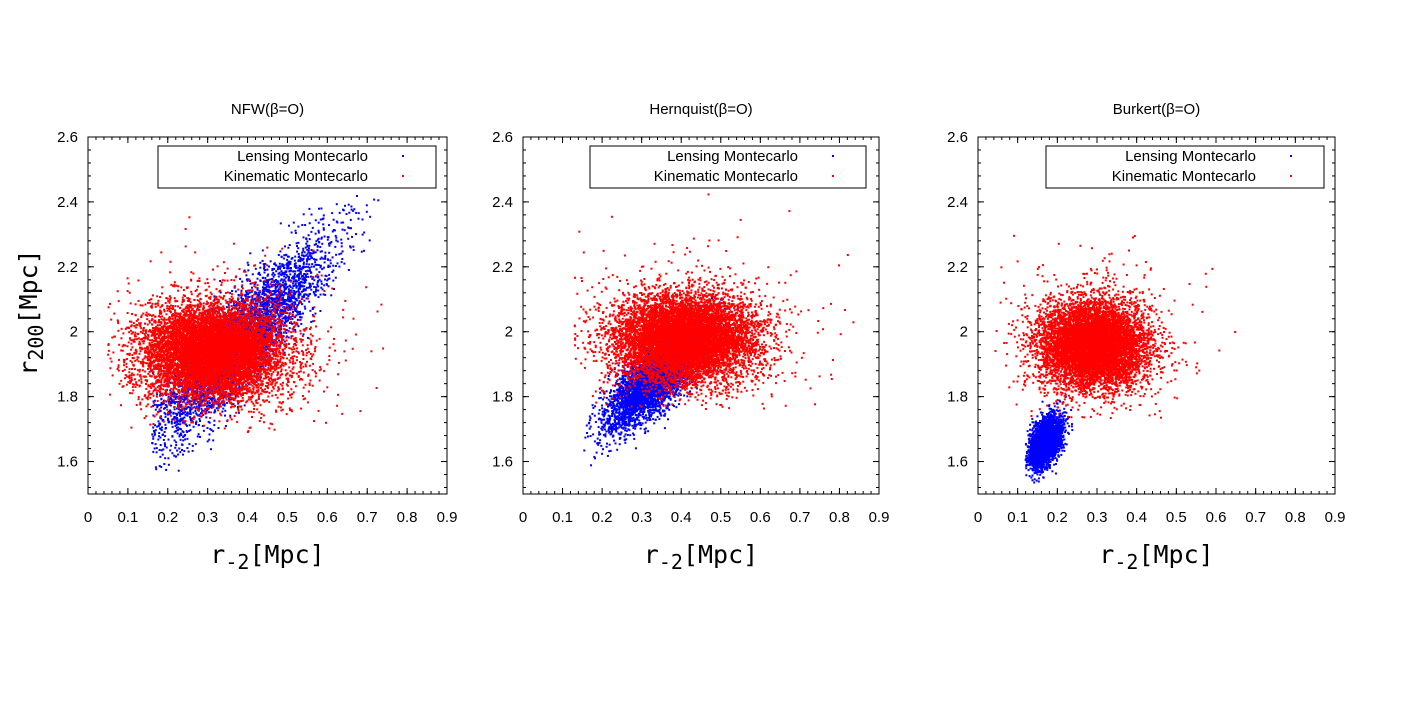 This screenshot has width=1428, height=713. Describe the element at coordinates (267, 109) in the screenshot. I see `panel-title: NFW(β=O)` at that location.